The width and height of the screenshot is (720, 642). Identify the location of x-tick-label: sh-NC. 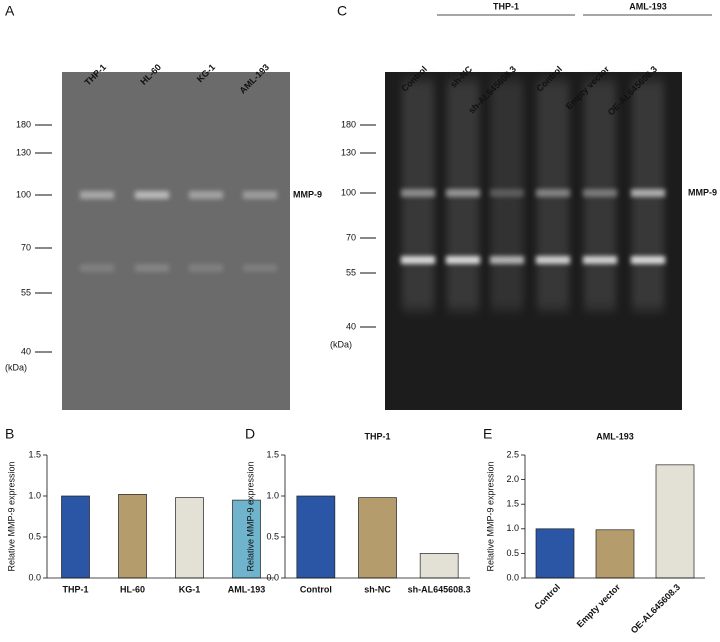
(377, 589).